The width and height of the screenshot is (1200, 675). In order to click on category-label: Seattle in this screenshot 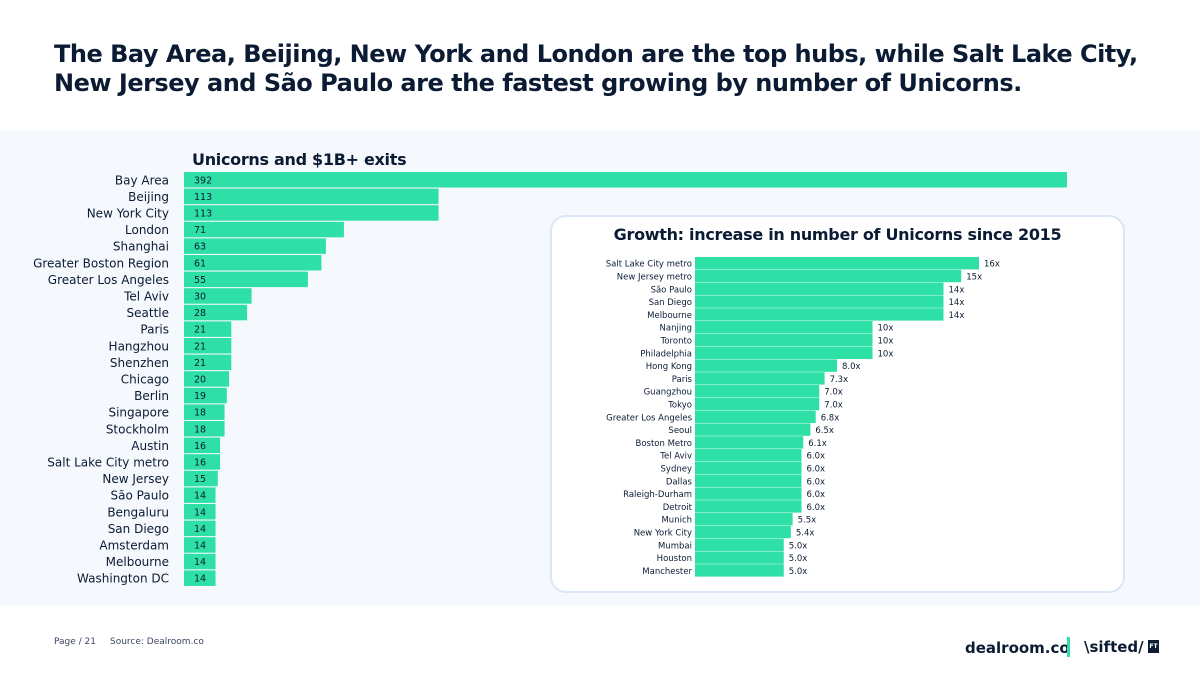, I will do `click(148, 313)`.